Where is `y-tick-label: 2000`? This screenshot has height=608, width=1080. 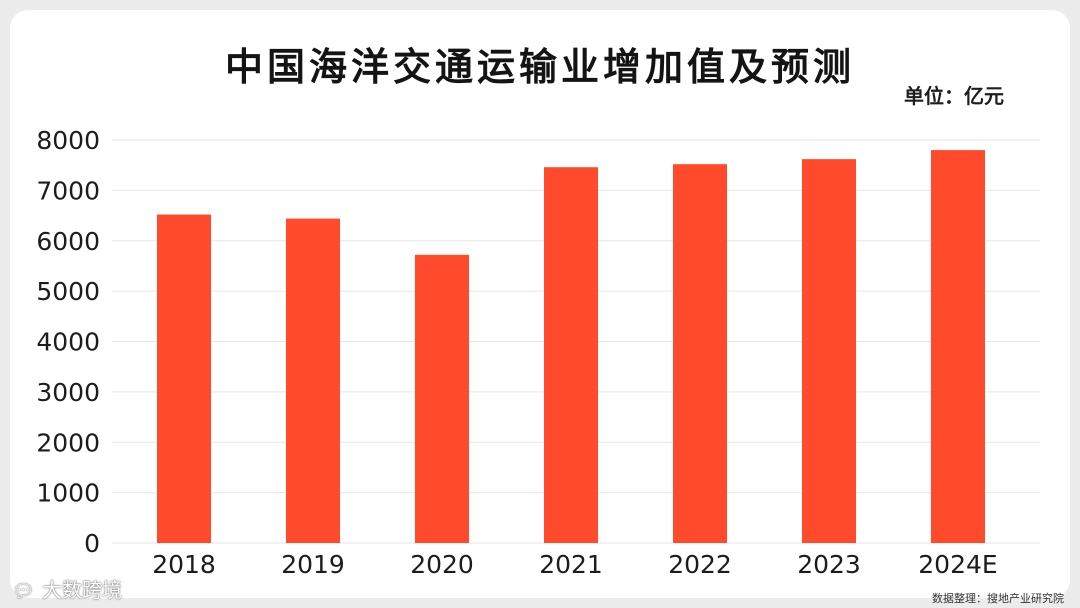 y-tick-label: 2000 is located at coordinates (68, 442).